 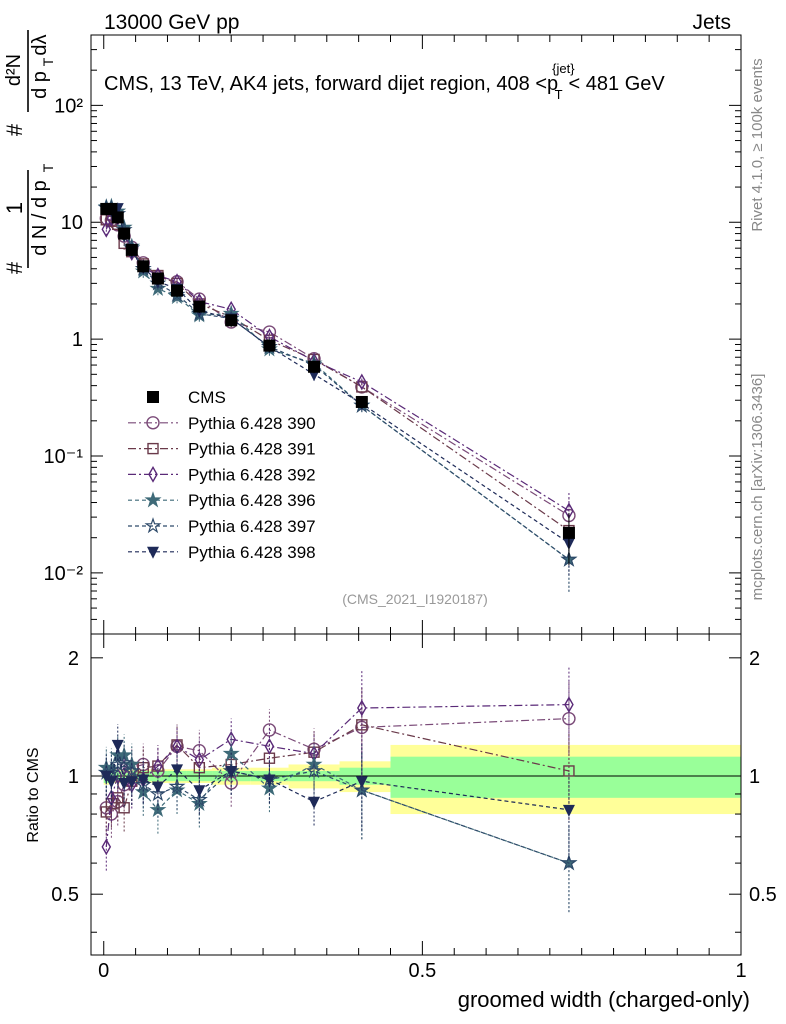 I want to click on legend-item: Pythia 6.428 397, so click(x=222, y=526).